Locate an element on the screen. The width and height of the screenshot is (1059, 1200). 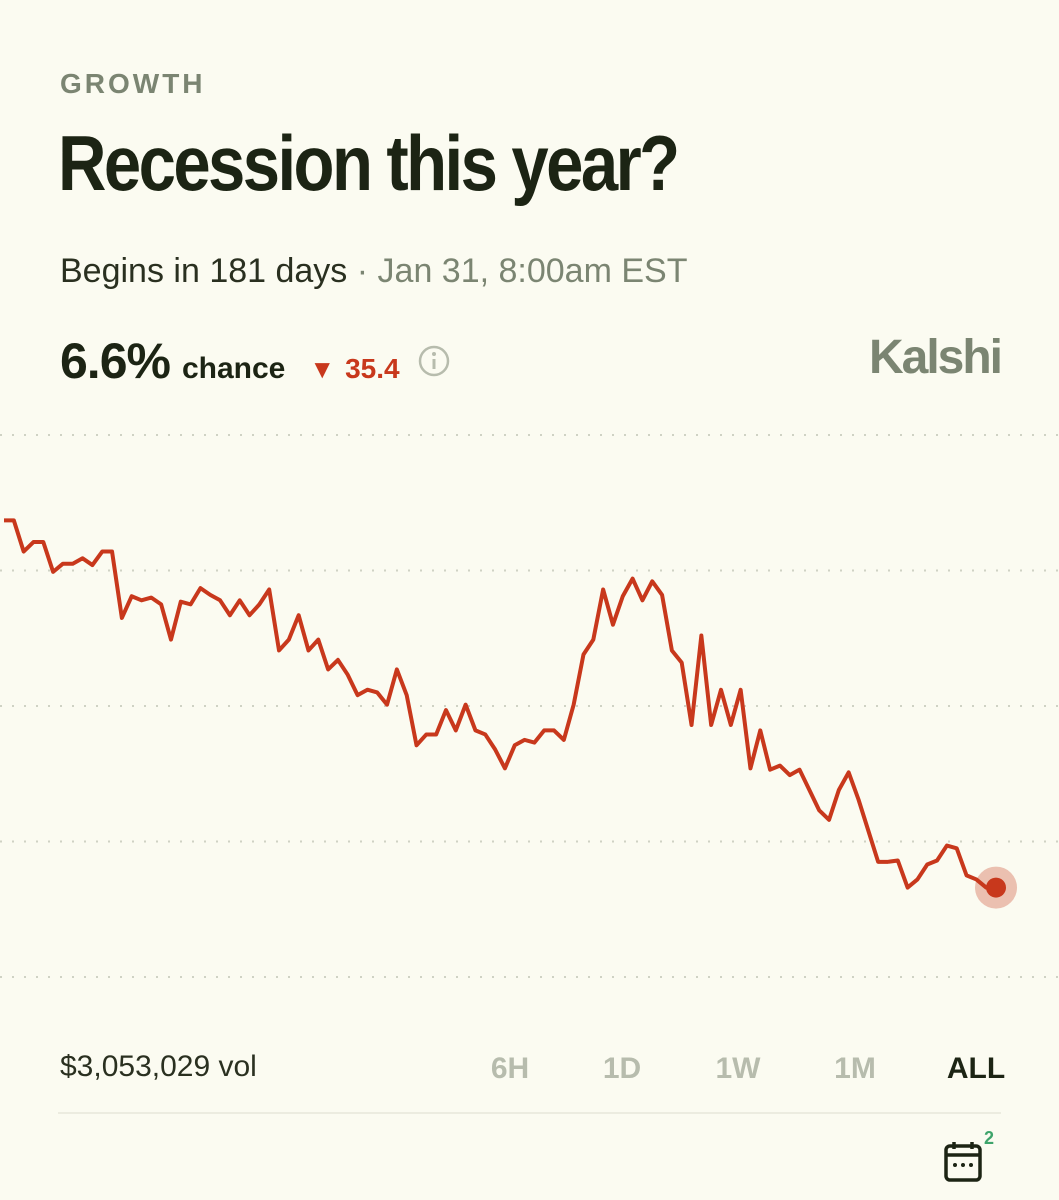
divider is located at coordinates (529, 1113).